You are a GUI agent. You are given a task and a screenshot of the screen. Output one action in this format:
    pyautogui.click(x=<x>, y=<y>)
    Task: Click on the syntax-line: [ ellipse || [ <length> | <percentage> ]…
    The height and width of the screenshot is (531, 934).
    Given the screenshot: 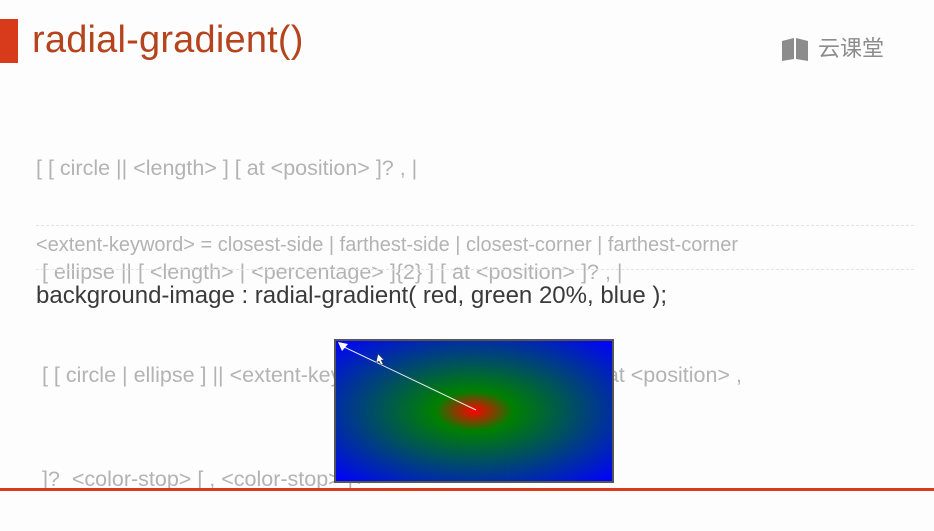 What is the action you would take?
    pyautogui.click(x=329, y=271)
    